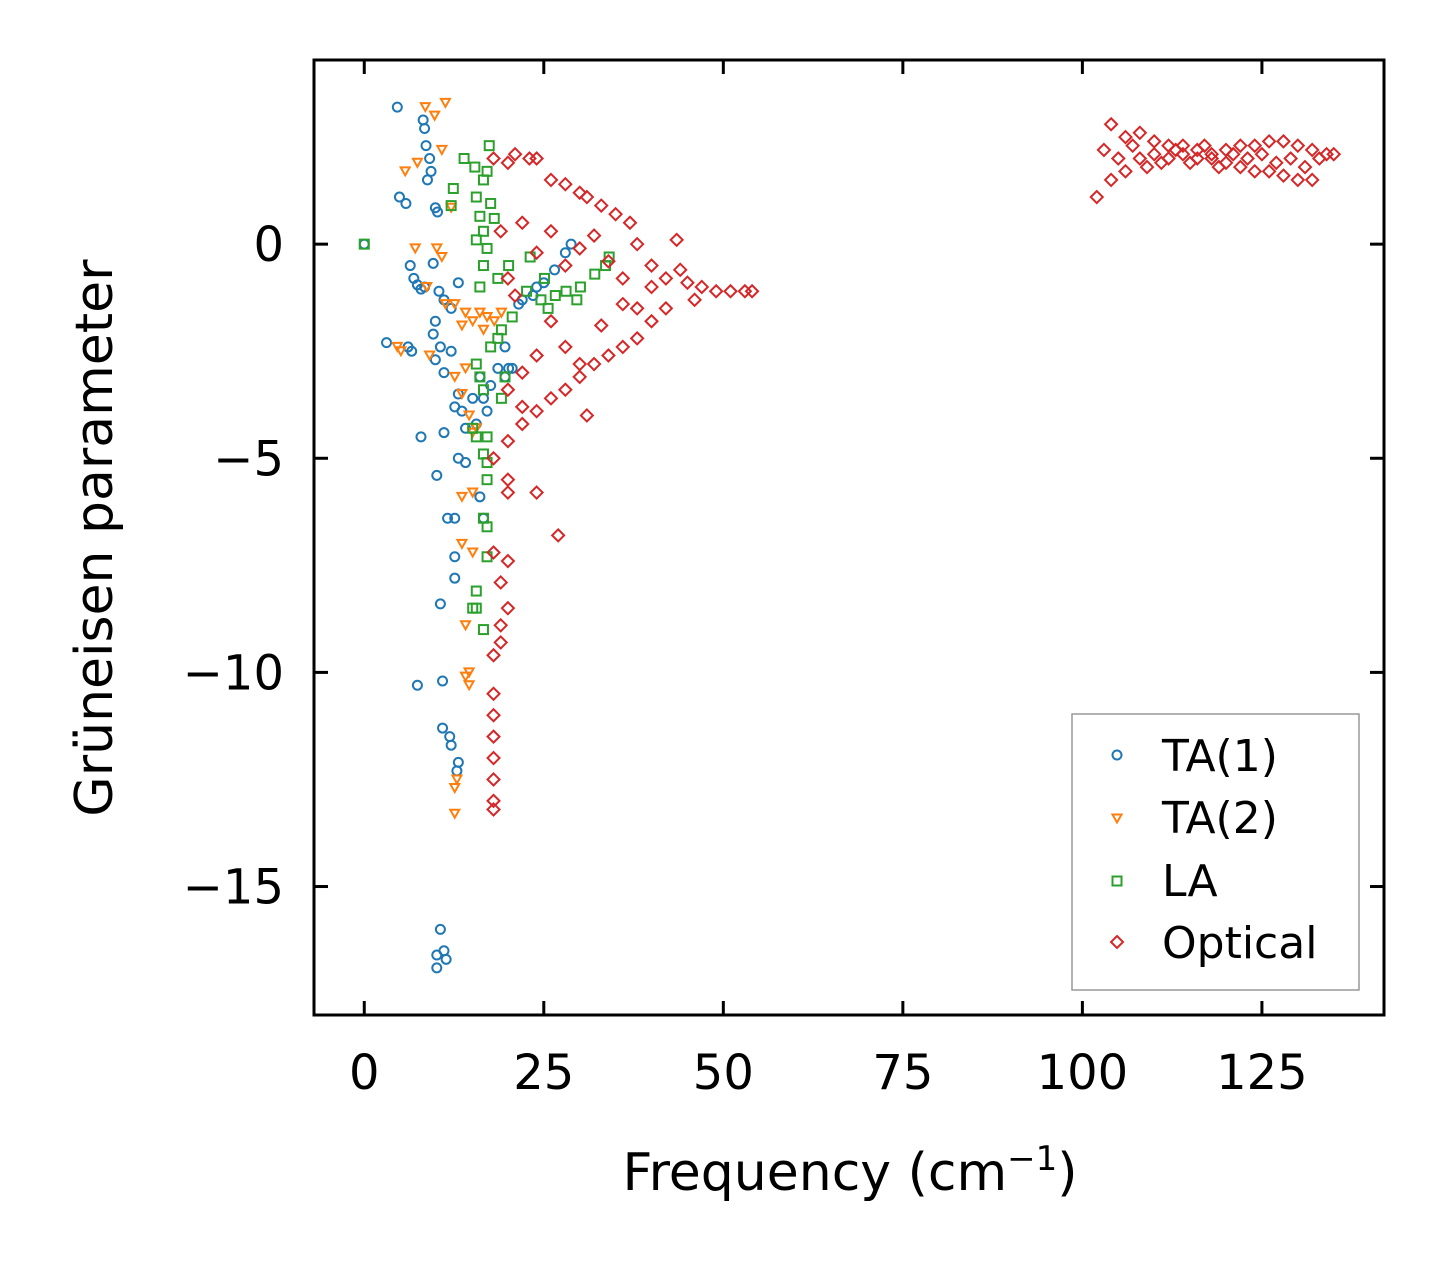  Describe the element at coordinates (1117, 881) in the screenshot. I see `legend-marker-la` at that location.